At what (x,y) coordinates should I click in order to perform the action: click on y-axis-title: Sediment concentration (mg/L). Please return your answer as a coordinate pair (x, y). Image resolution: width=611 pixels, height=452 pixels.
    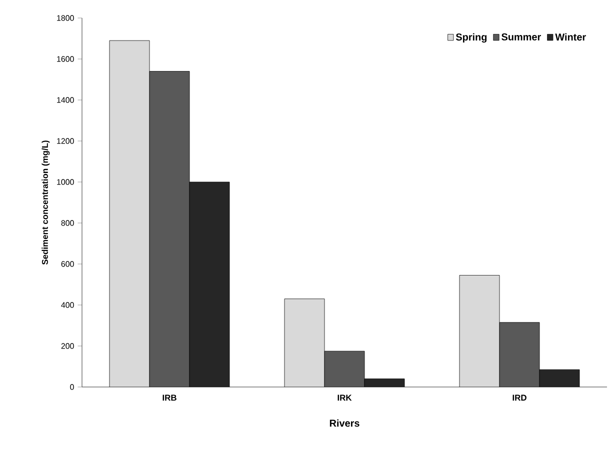
    Looking at the image, I should click on (46, 202).